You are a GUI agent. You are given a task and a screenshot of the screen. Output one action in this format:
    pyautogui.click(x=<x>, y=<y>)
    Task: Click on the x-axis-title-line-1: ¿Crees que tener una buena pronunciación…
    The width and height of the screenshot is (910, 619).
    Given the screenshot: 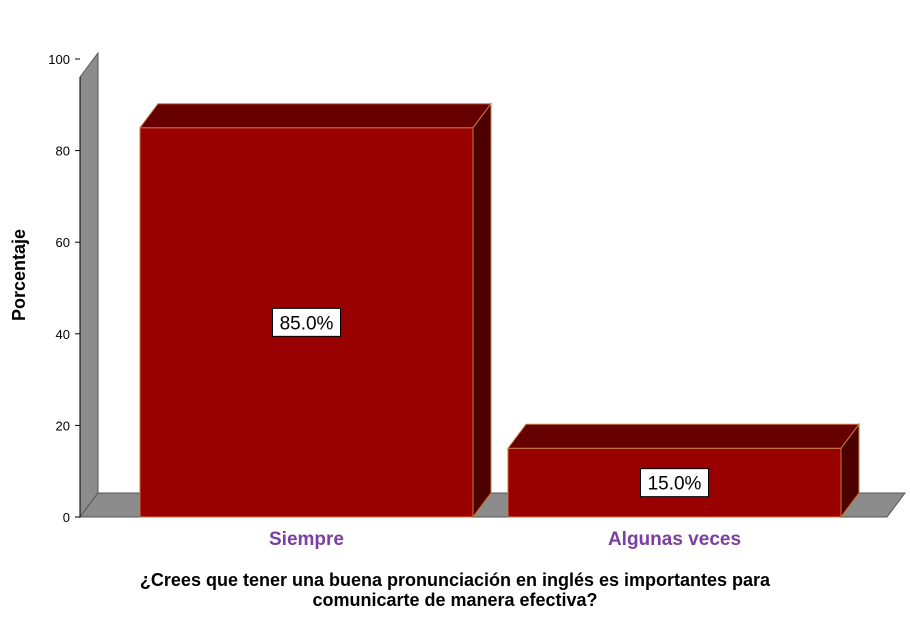 What is the action you would take?
    pyautogui.click(x=455, y=580)
    